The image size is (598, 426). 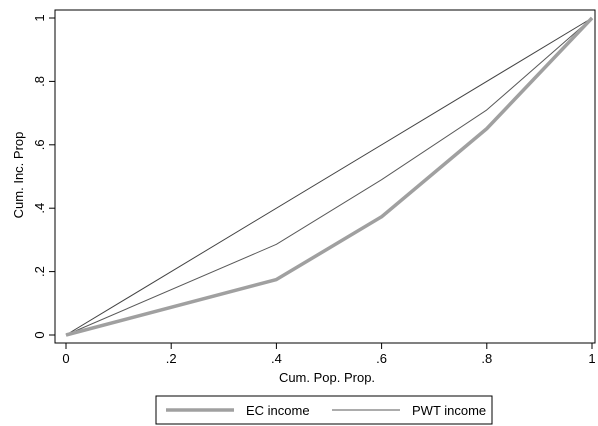 I want to click on y-axis-title: Cum. Inc. Prop, so click(x=18, y=175).